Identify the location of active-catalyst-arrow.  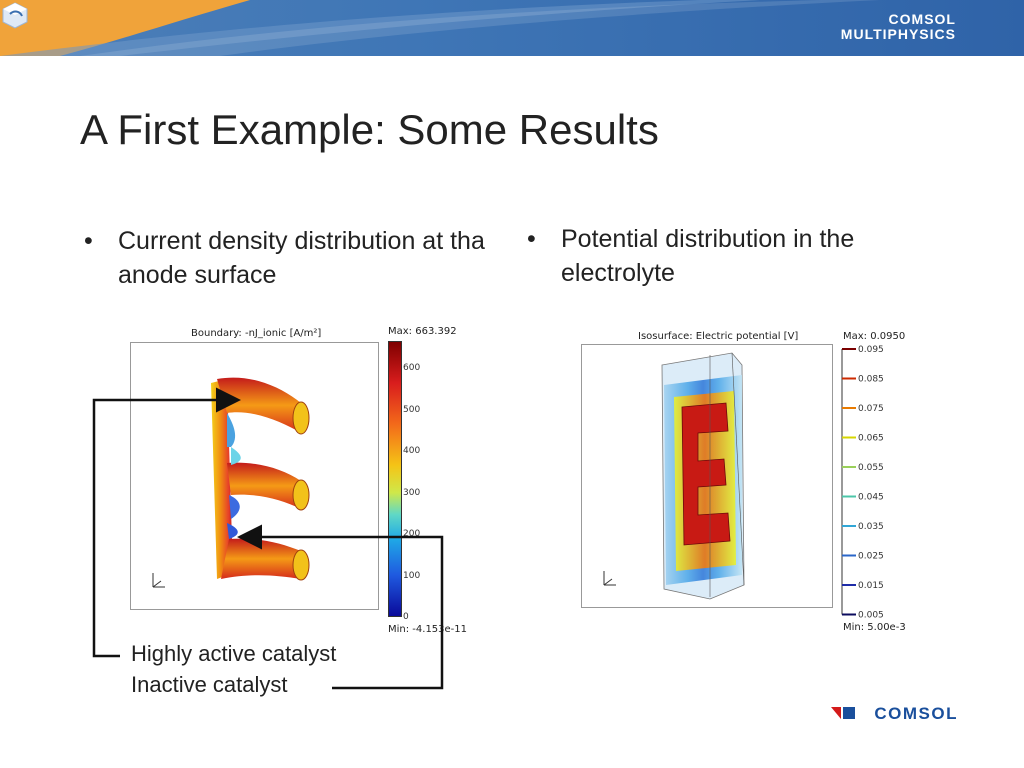
(166, 522).